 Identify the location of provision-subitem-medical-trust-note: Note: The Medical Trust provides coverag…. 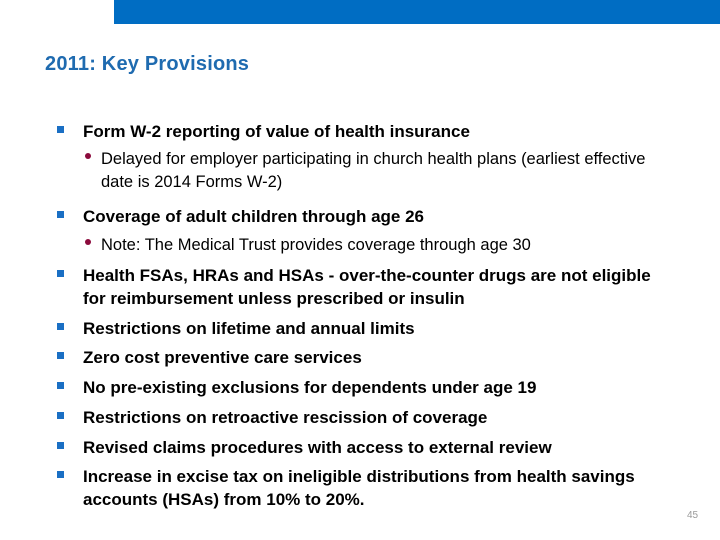
(383, 245).